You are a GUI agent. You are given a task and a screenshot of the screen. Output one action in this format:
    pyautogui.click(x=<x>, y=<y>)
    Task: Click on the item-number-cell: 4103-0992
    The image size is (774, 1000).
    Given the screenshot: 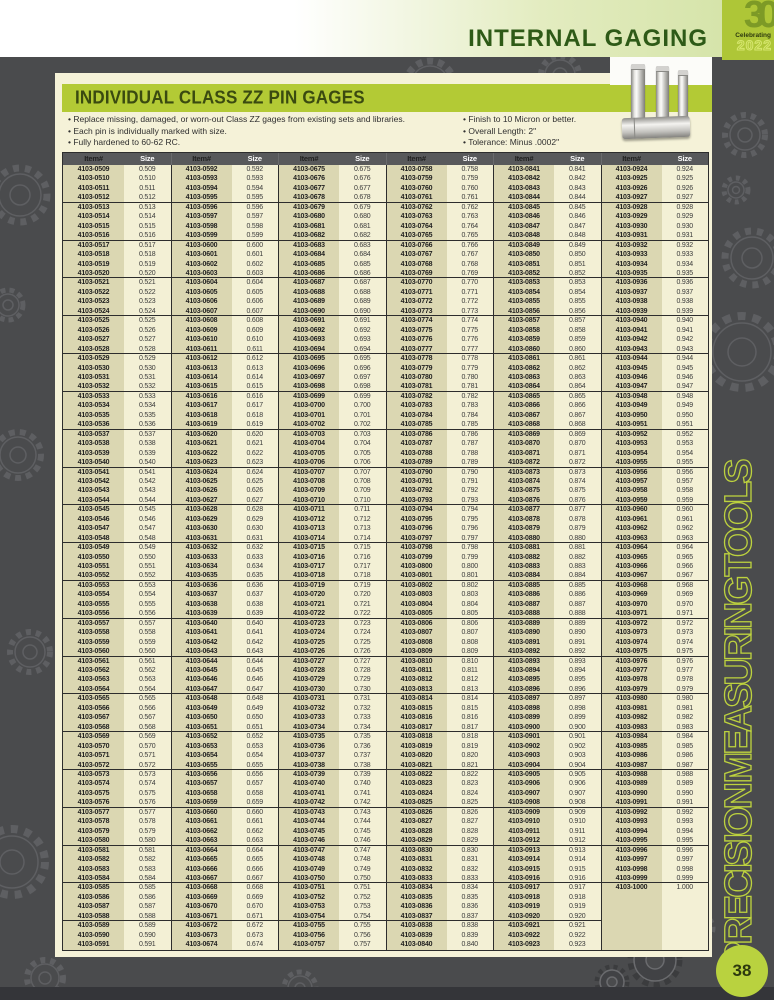 What is the action you would take?
    pyautogui.click(x=631, y=812)
    